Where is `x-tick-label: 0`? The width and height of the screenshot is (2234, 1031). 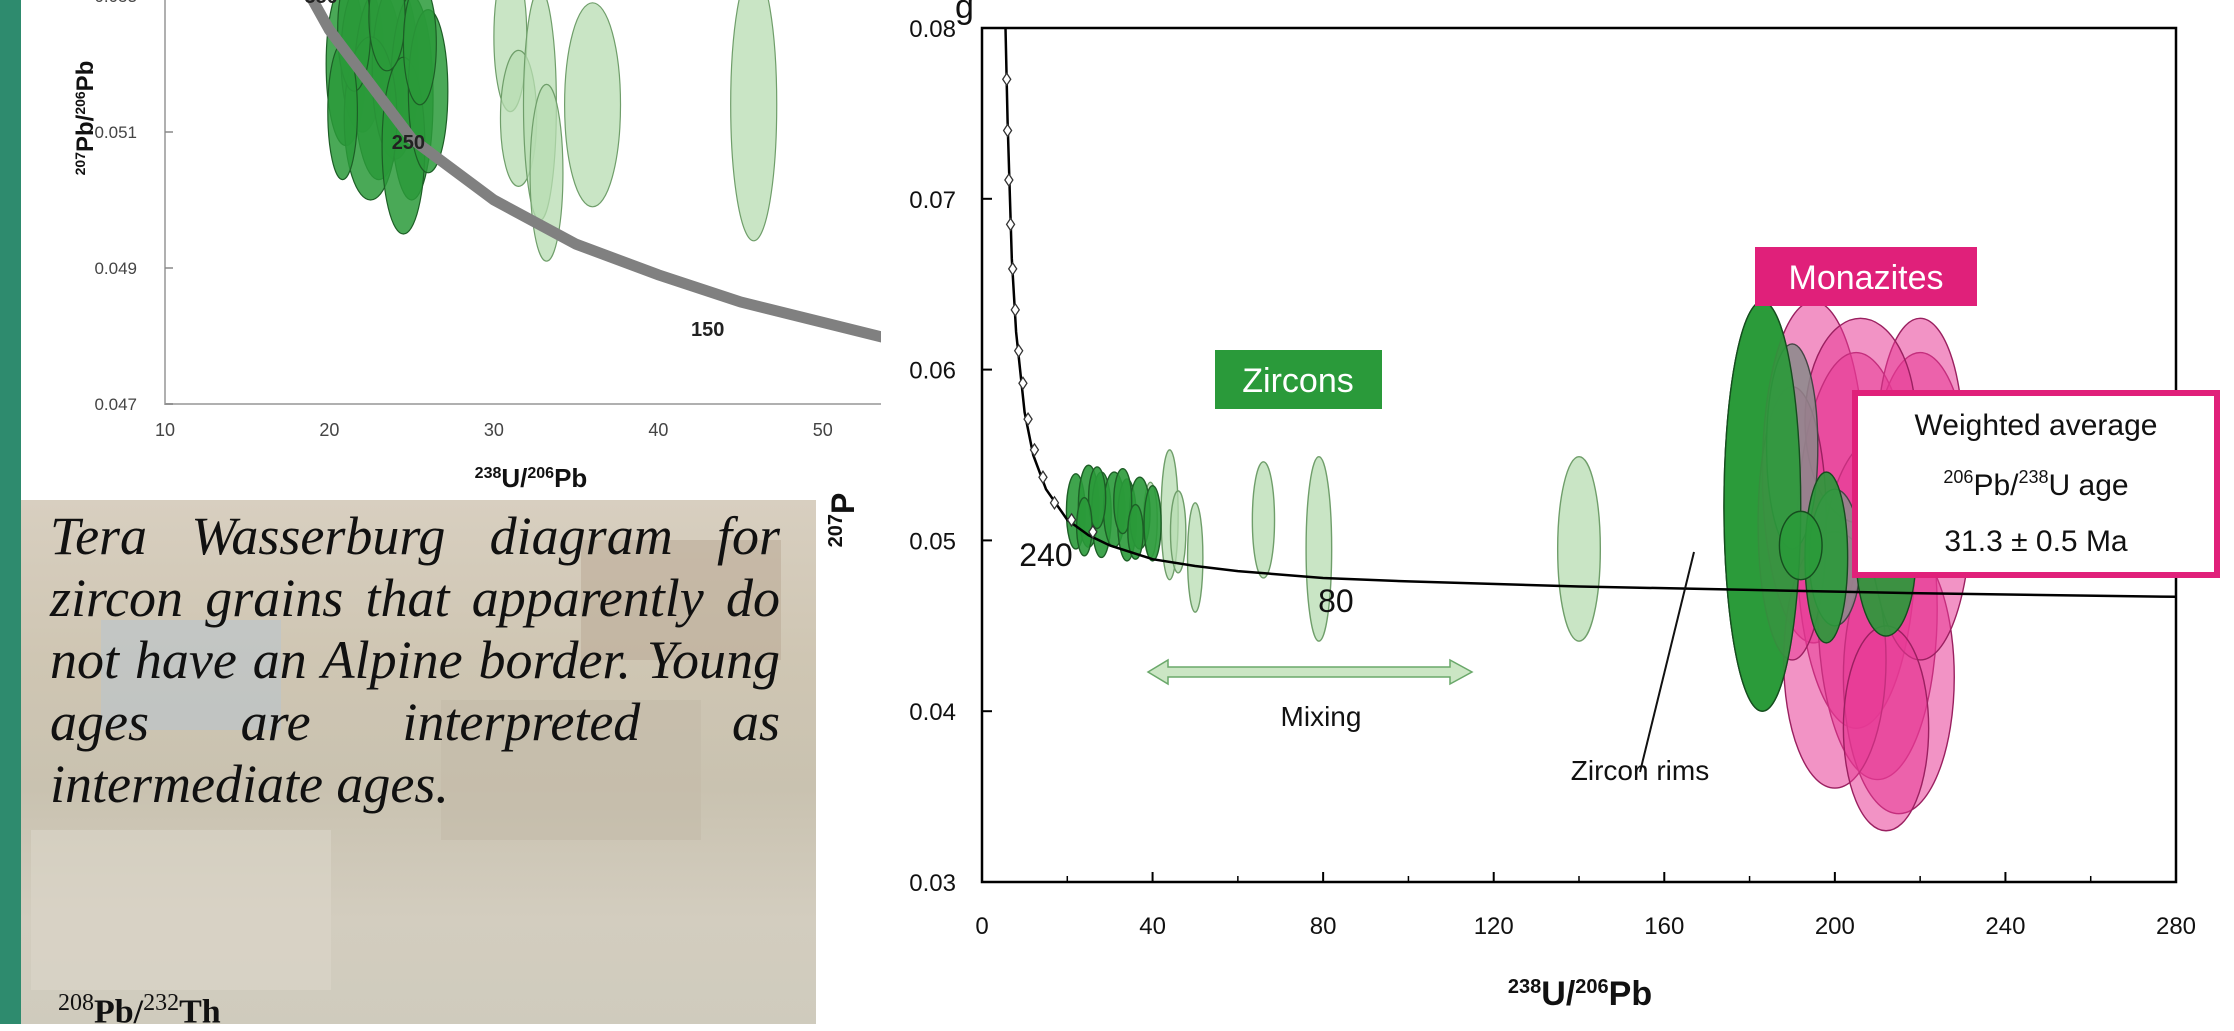 x-tick-label: 0 is located at coordinates (981, 926).